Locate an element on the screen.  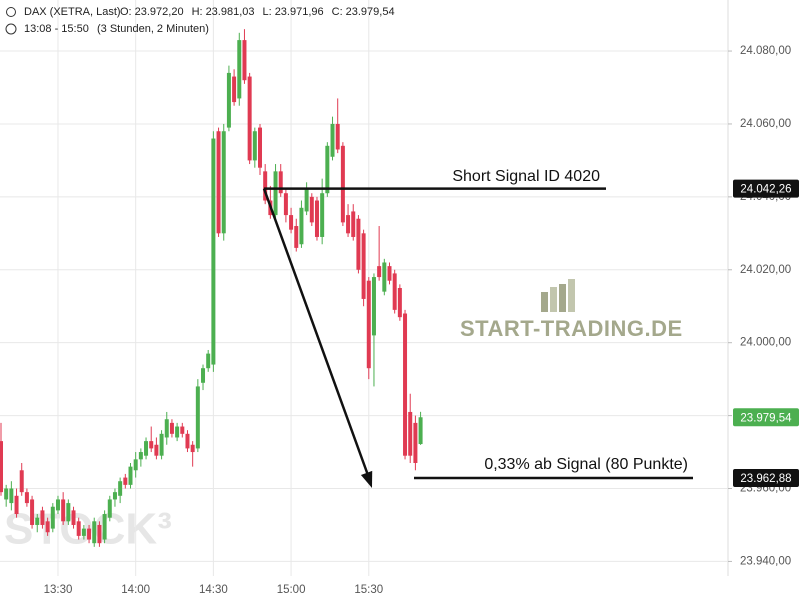
duration: (3 Stunden, 2 Minuten) is located at coordinates (153, 29).